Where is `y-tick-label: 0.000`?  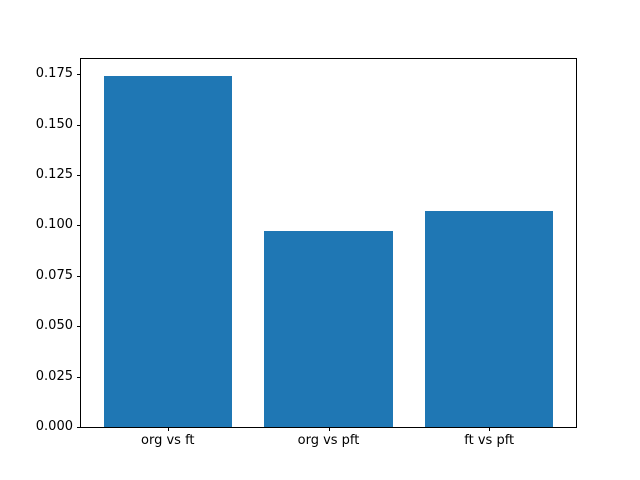 y-tick-label: 0.000 is located at coordinates (54, 426).